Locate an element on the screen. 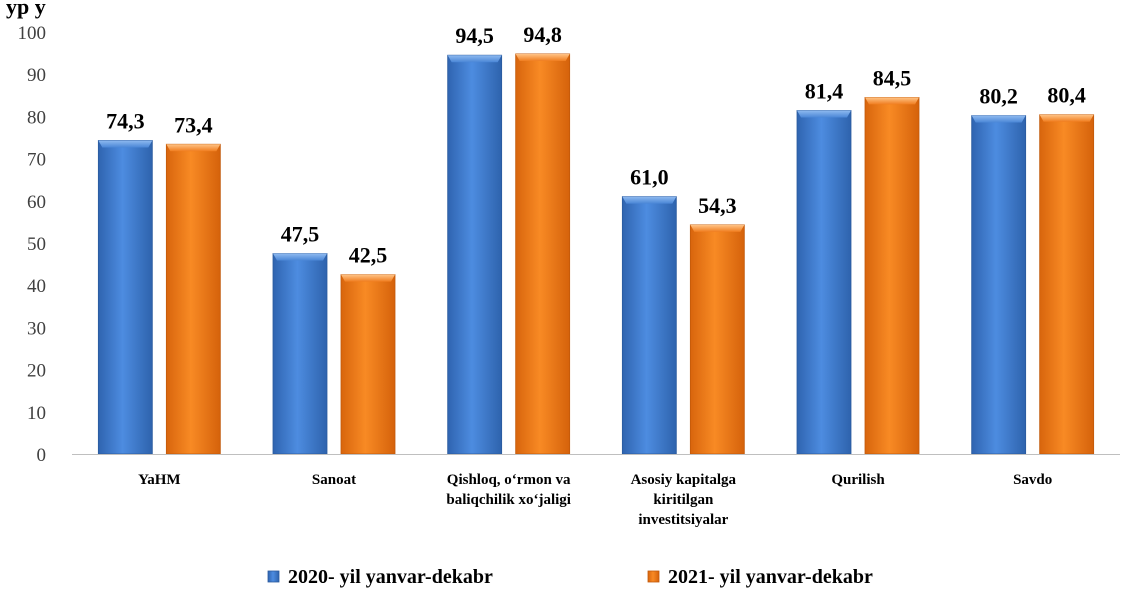 The width and height of the screenshot is (1132, 615). category-label-line: kiritilgan is located at coordinates (683, 500).